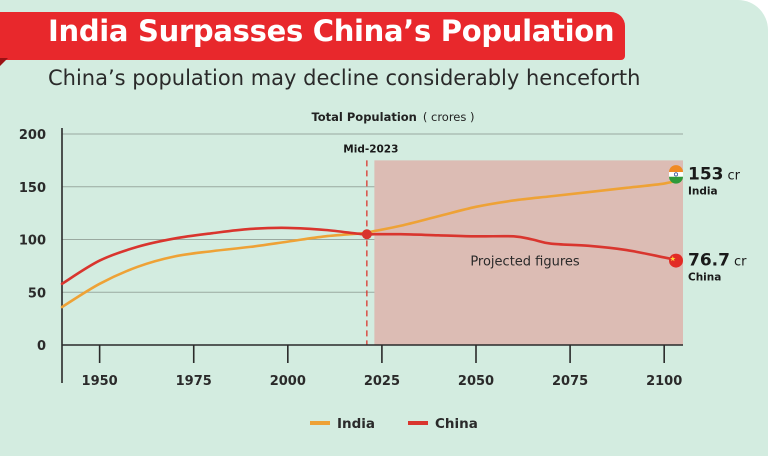  What do you see at coordinates (740, 262) in the screenshot?
I see `china-end-unit: cr` at bounding box center [740, 262].